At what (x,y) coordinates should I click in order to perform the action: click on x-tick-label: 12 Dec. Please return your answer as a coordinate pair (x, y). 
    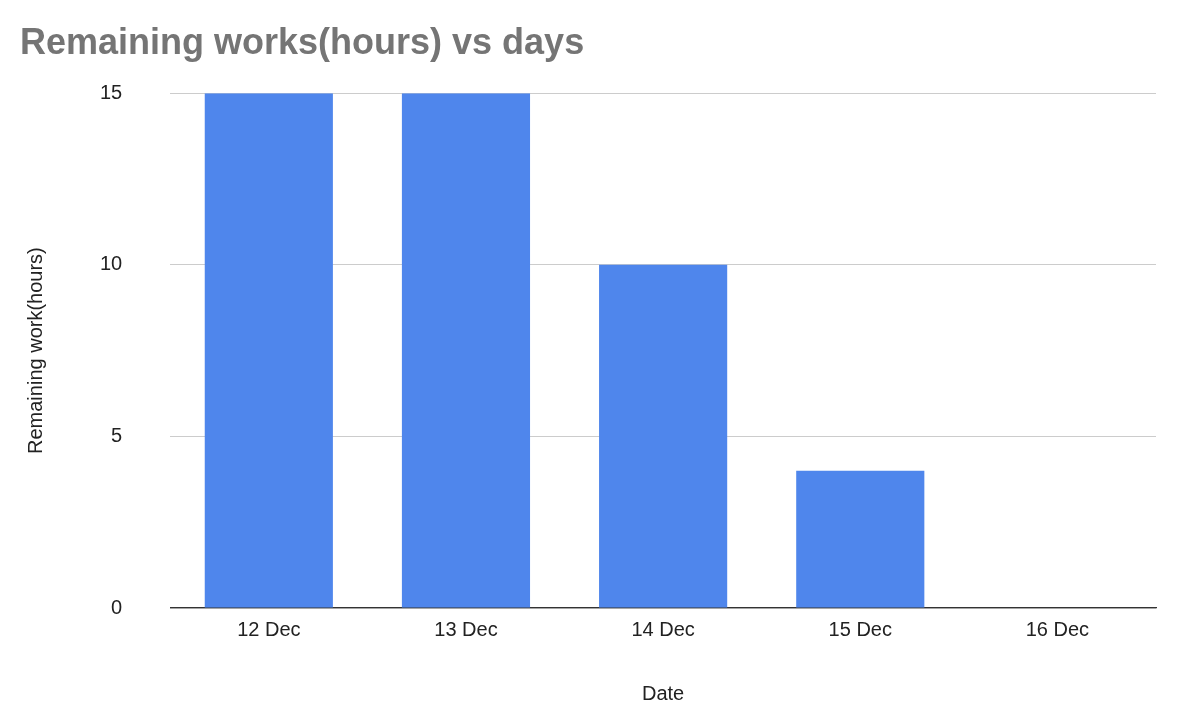
    Looking at the image, I should click on (269, 628).